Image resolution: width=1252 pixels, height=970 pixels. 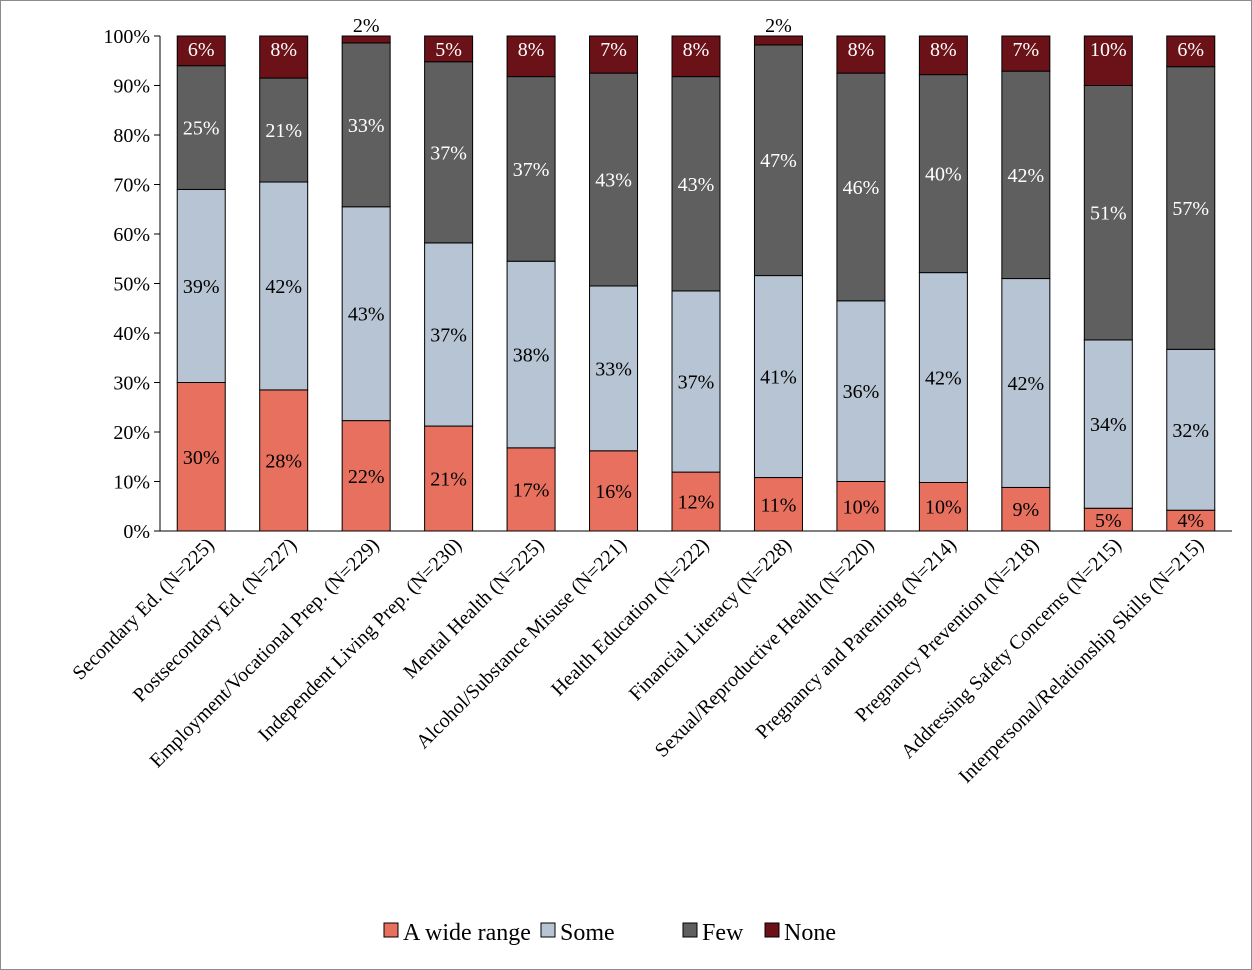 What do you see at coordinates (473, 608) in the screenshot?
I see `x-tick-label: Mental Health (N=225)` at bounding box center [473, 608].